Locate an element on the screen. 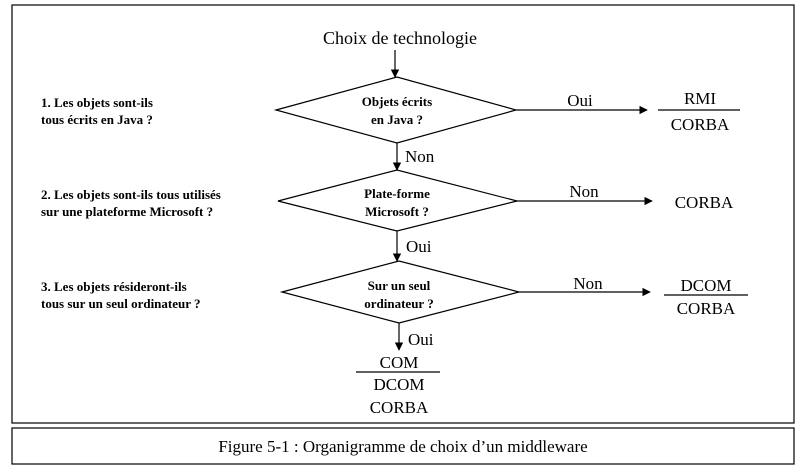 The height and width of the screenshot is (475, 804). branch-1-side-label: Oui is located at coordinates (580, 100).